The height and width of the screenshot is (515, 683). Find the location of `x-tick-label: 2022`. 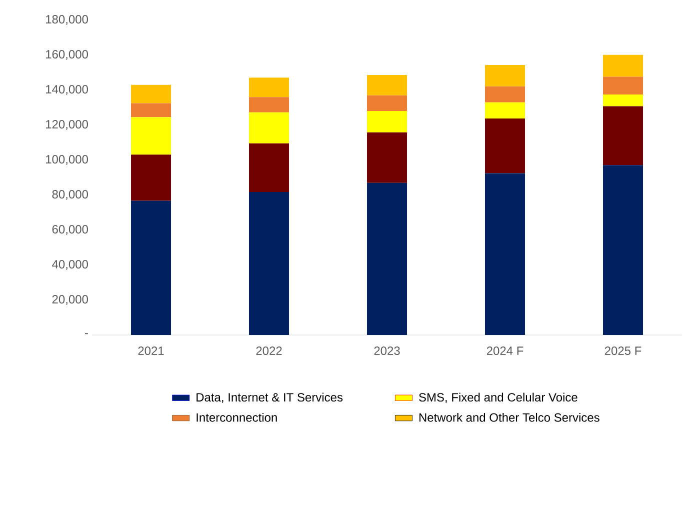

x-tick-label: 2022 is located at coordinates (269, 351).